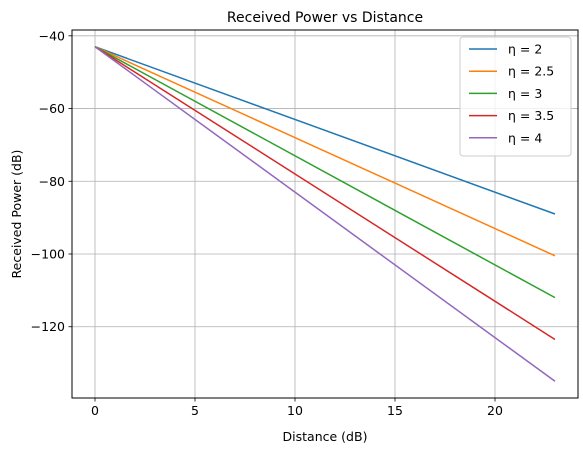 The width and height of the screenshot is (583, 453). Describe the element at coordinates (95, 410) in the screenshot. I see `x-tick-label: 0` at that location.